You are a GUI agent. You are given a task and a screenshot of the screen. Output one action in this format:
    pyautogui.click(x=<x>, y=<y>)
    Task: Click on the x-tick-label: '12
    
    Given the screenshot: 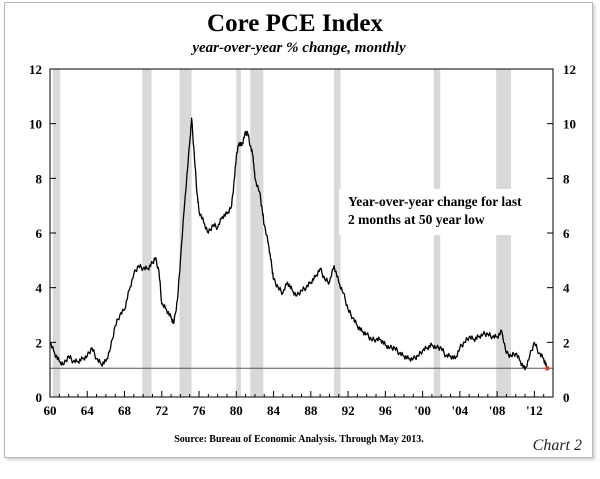 What is the action you would take?
    pyautogui.click(x=534, y=410)
    